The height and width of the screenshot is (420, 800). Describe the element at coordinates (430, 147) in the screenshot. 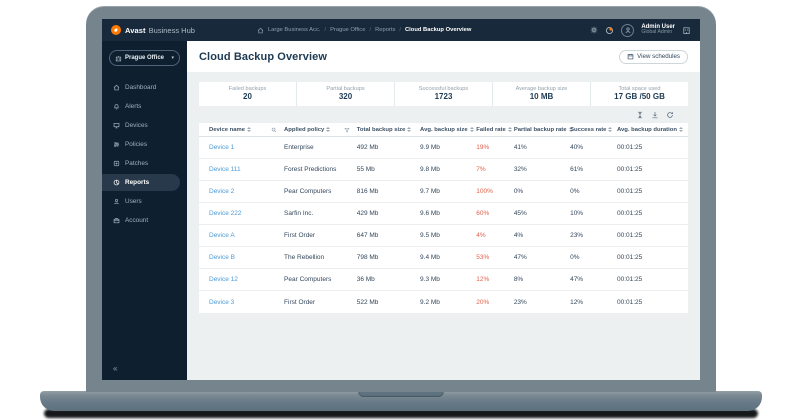

I see `avg-size-cell: 9.9 Mb` at that location.